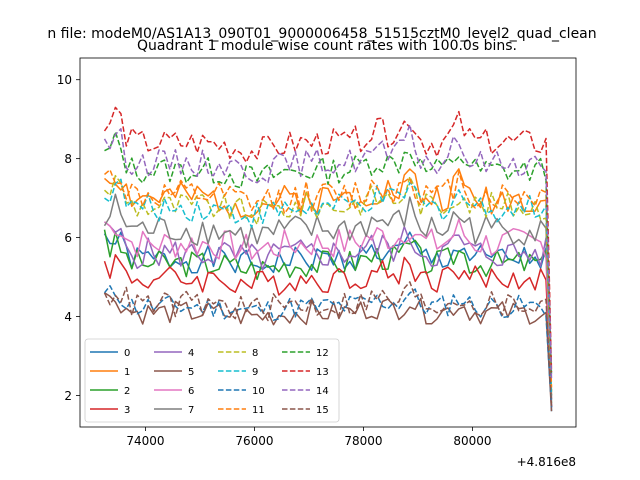 The width and height of the screenshot is (640, 480). What do you see at coordinates (68, 396) in the screenshot?
I see `y-tick-label: 2` at bounding box center [68, 396].